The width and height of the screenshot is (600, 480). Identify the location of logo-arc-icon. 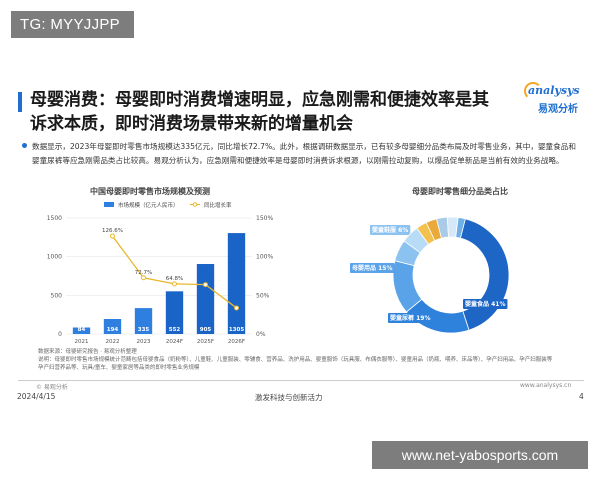
(533, 91).